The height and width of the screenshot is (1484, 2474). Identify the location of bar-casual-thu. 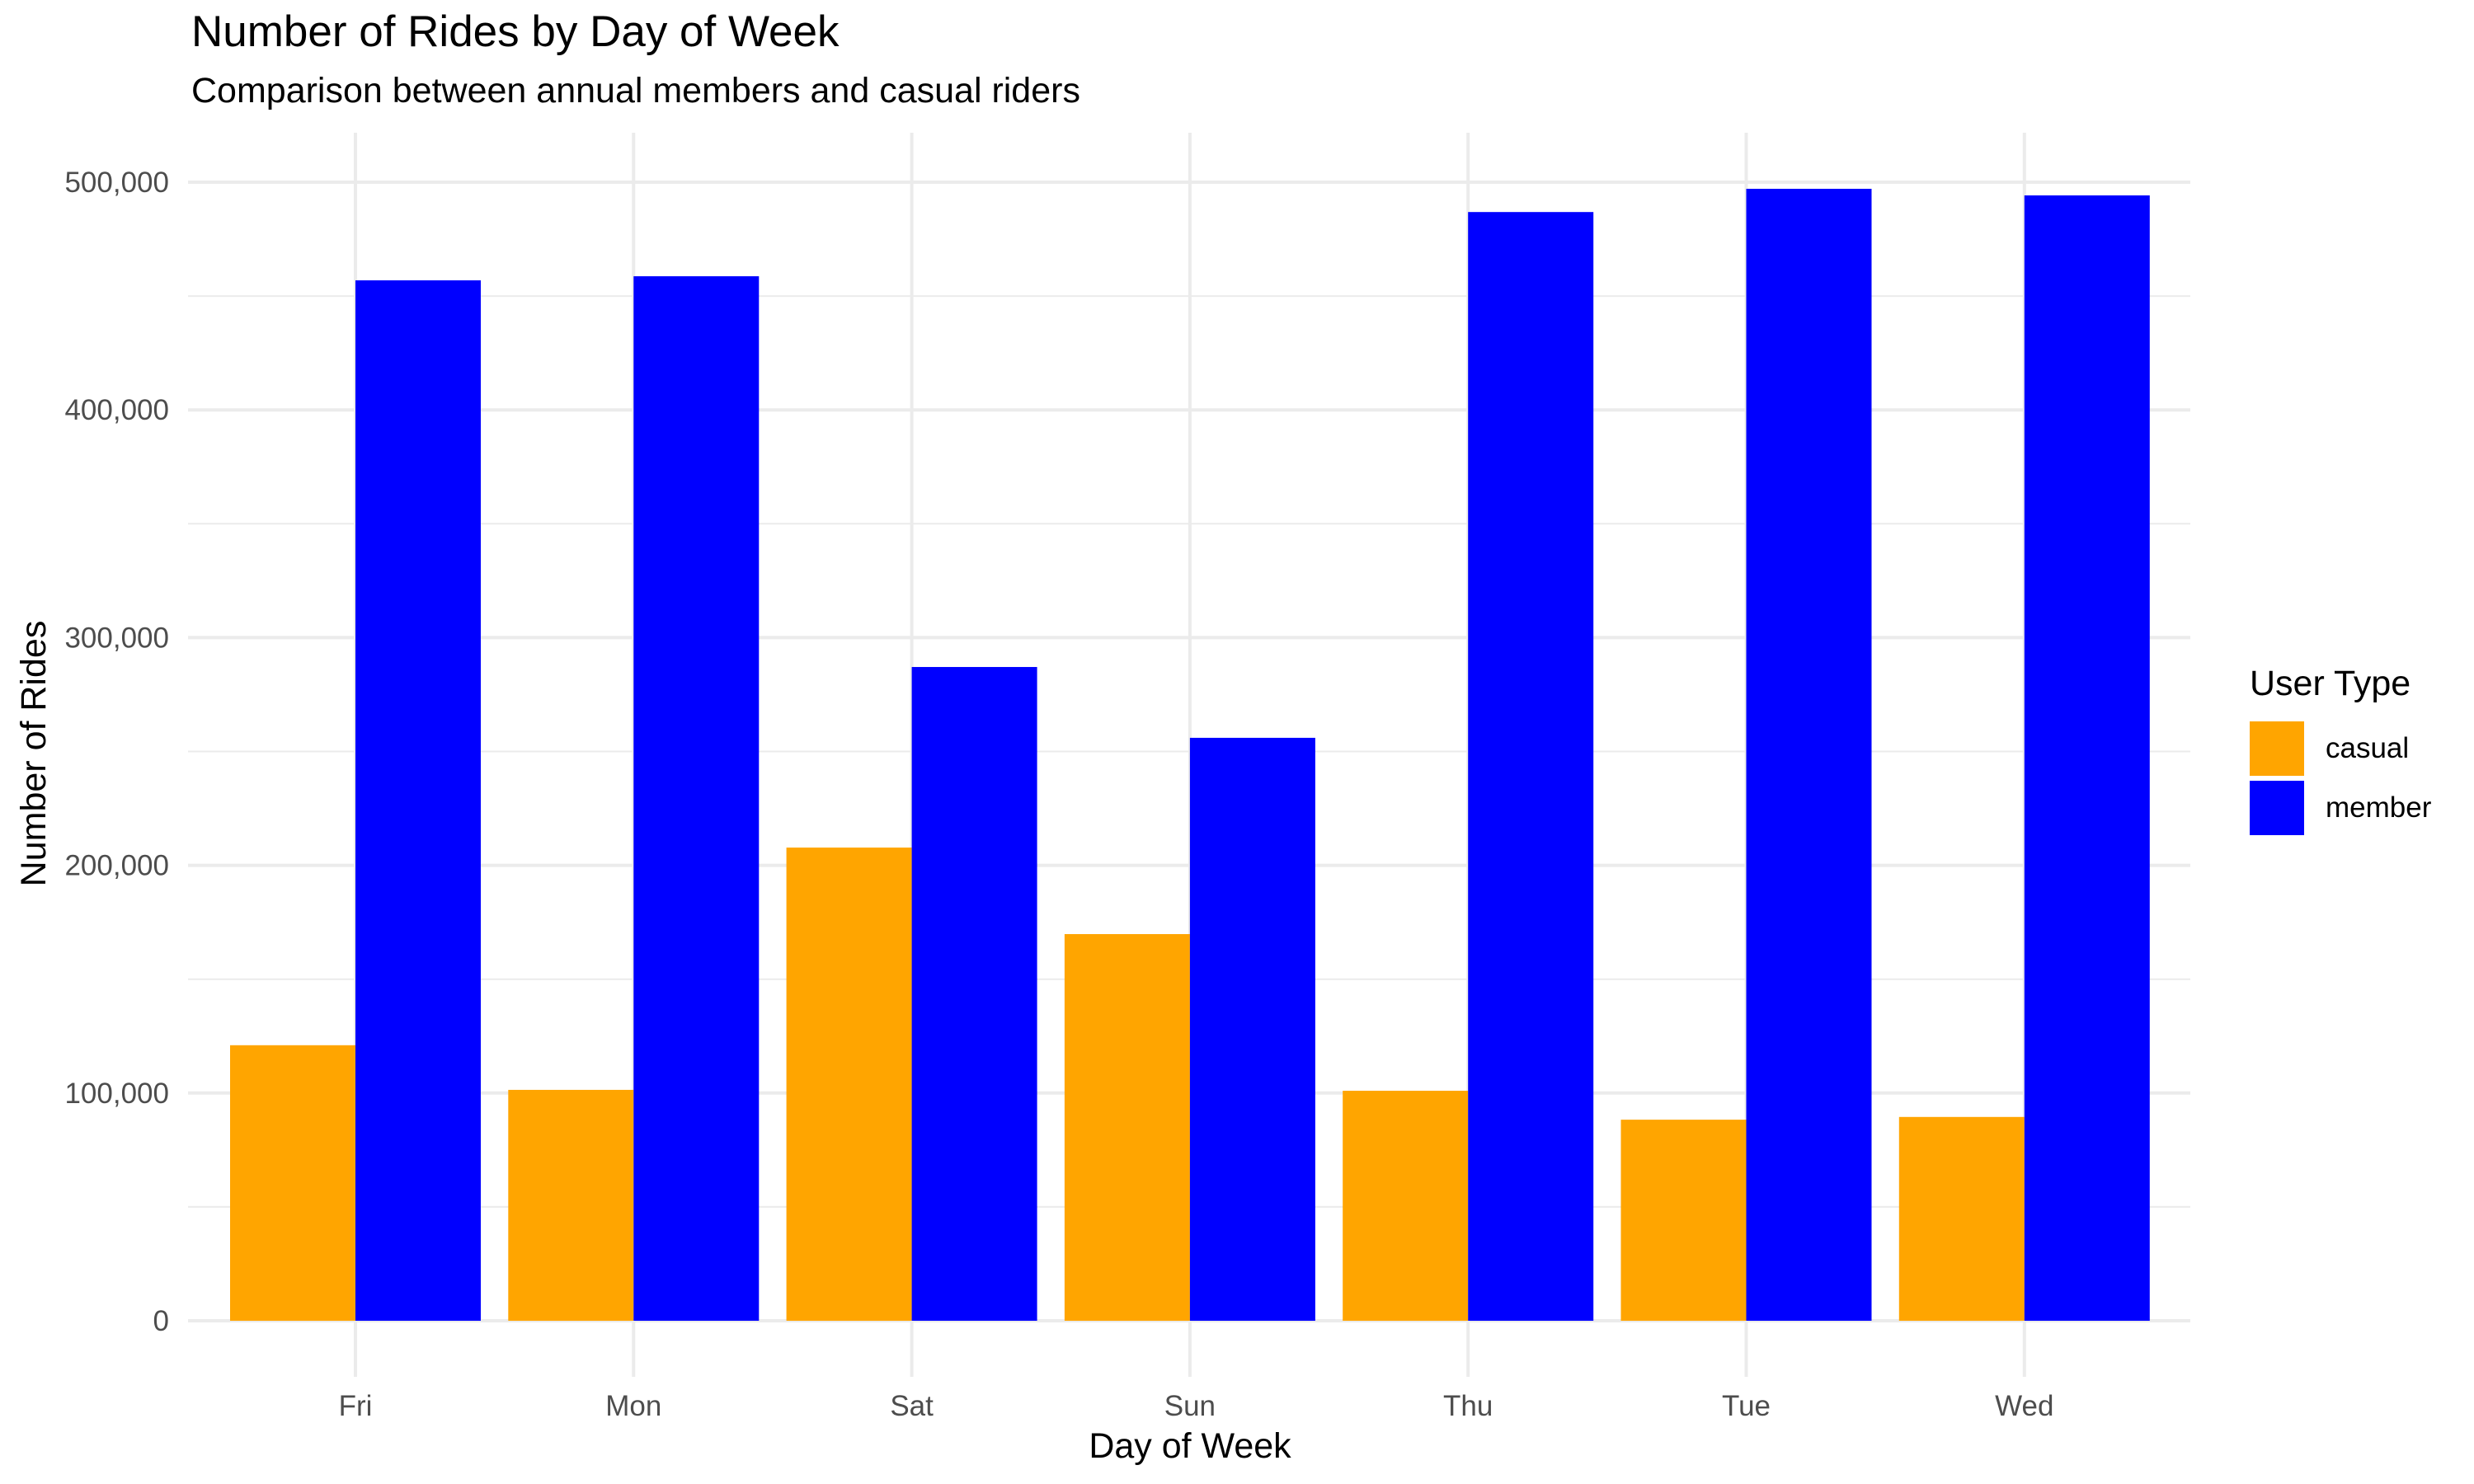
(1406, 1206).